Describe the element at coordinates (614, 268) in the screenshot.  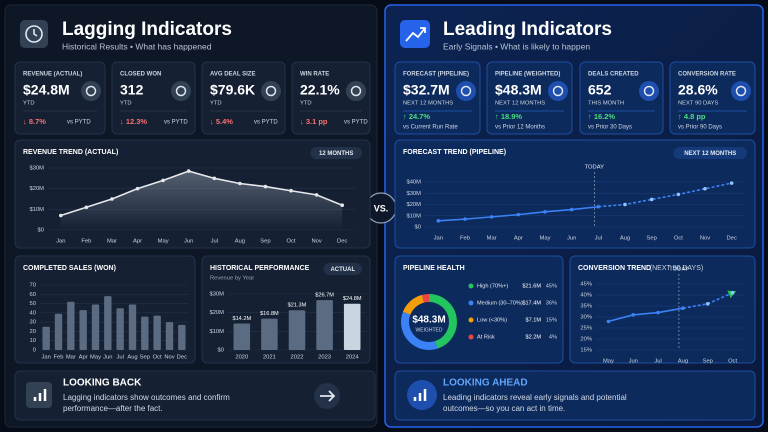
I see `chart-title: CONVERSION TREND` at that location.